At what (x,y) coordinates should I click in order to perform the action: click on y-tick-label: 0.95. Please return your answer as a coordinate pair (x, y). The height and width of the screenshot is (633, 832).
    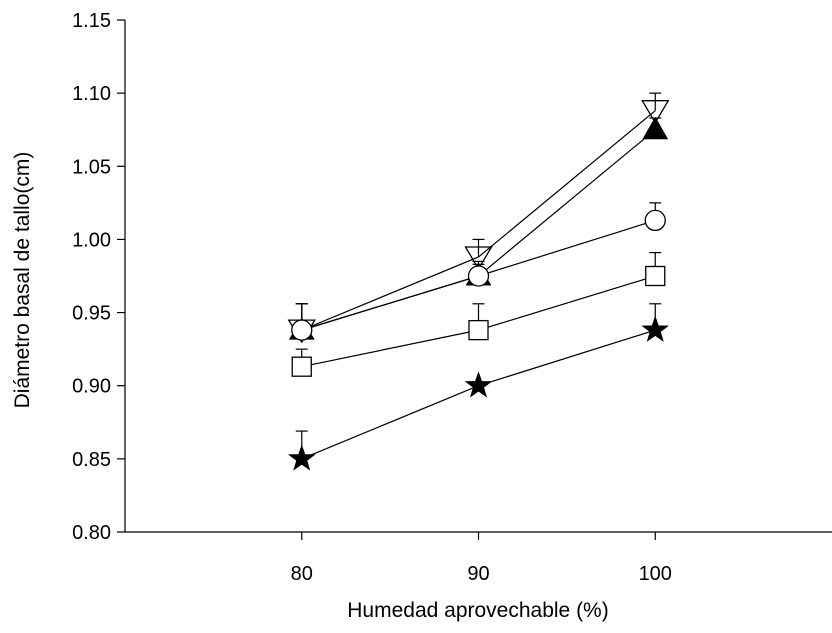
    Looking at the image, I should click on (91, 314).